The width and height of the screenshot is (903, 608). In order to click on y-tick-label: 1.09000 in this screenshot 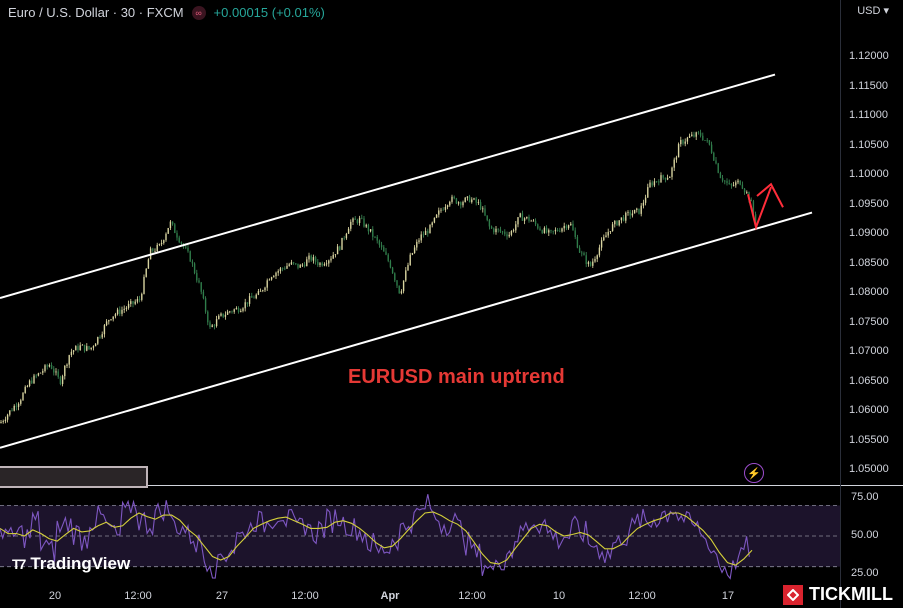, I will do `click(869, 233)`.